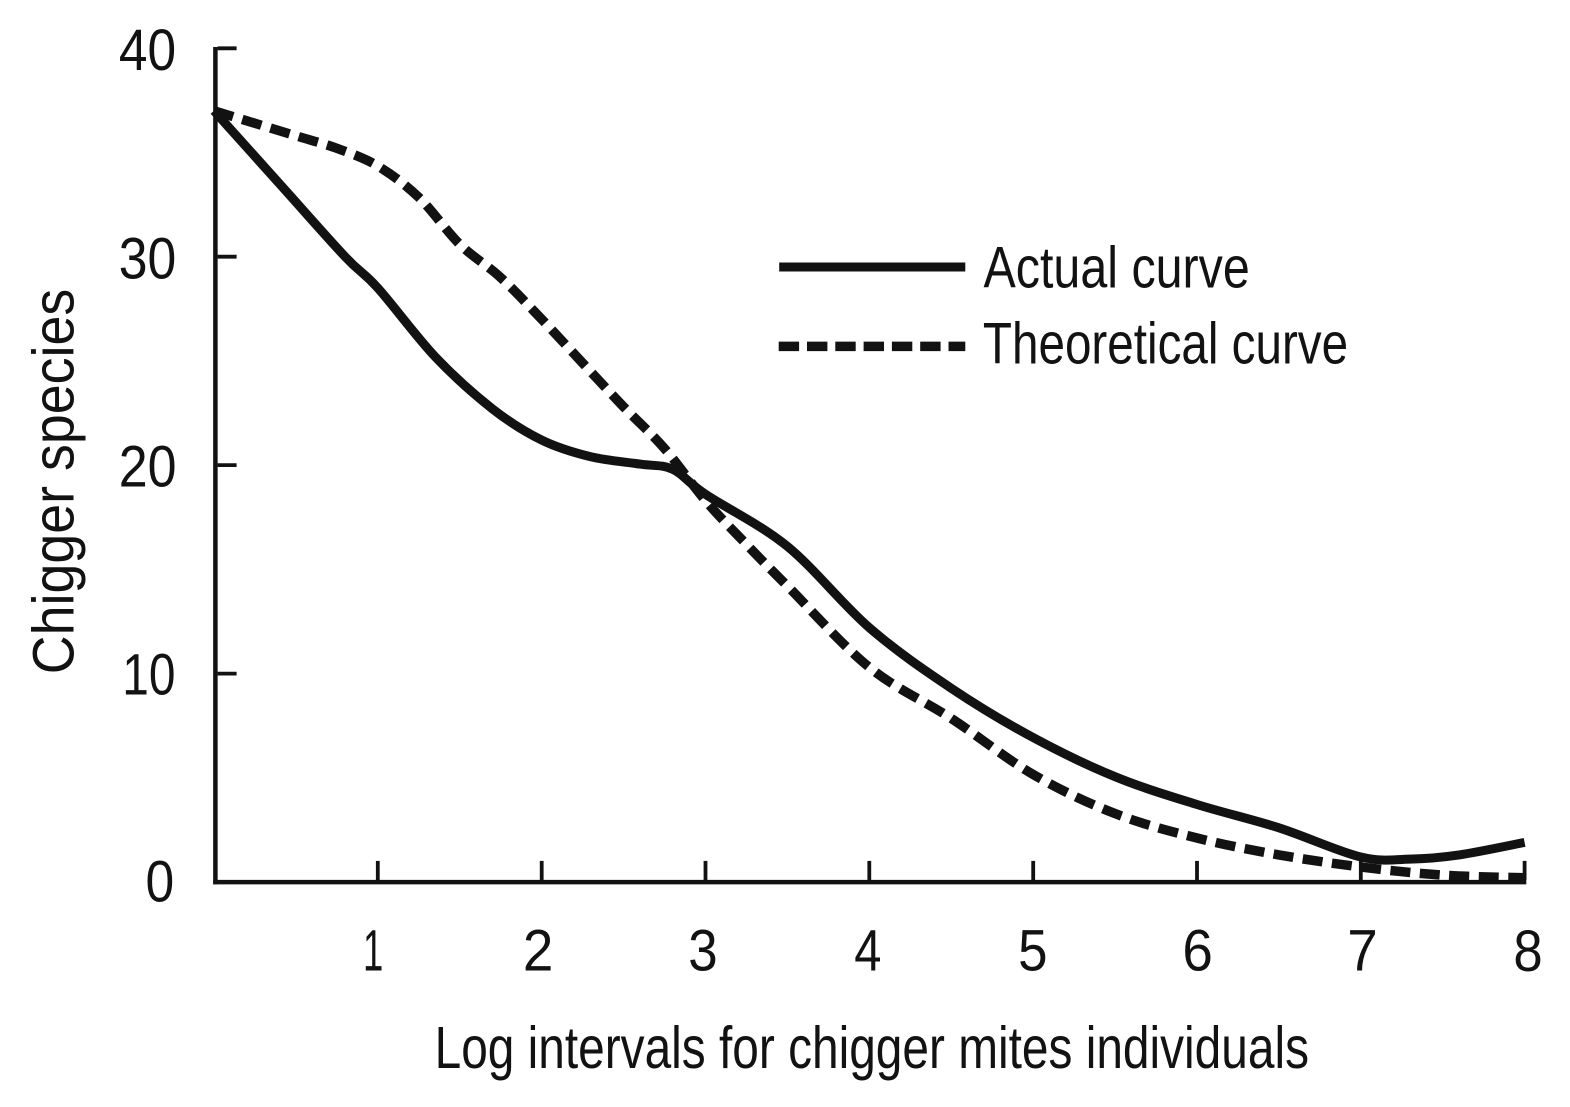 This screenshot has width=1570, height=1107. I want to click on svg-text: 10, so click(148, 675).